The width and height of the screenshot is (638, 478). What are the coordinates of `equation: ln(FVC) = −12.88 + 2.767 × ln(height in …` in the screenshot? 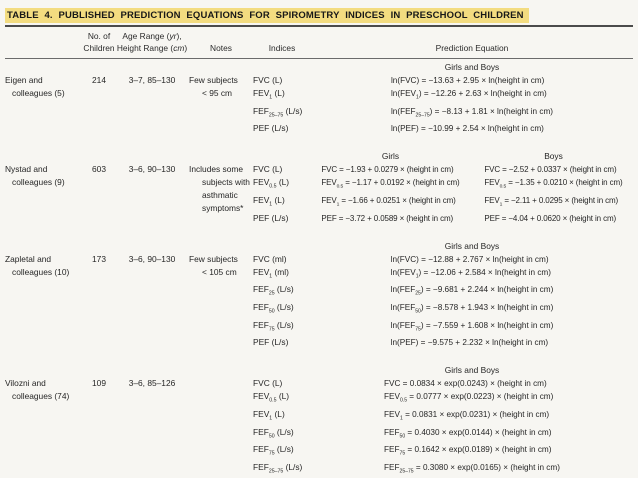 It's located at (469, 259).